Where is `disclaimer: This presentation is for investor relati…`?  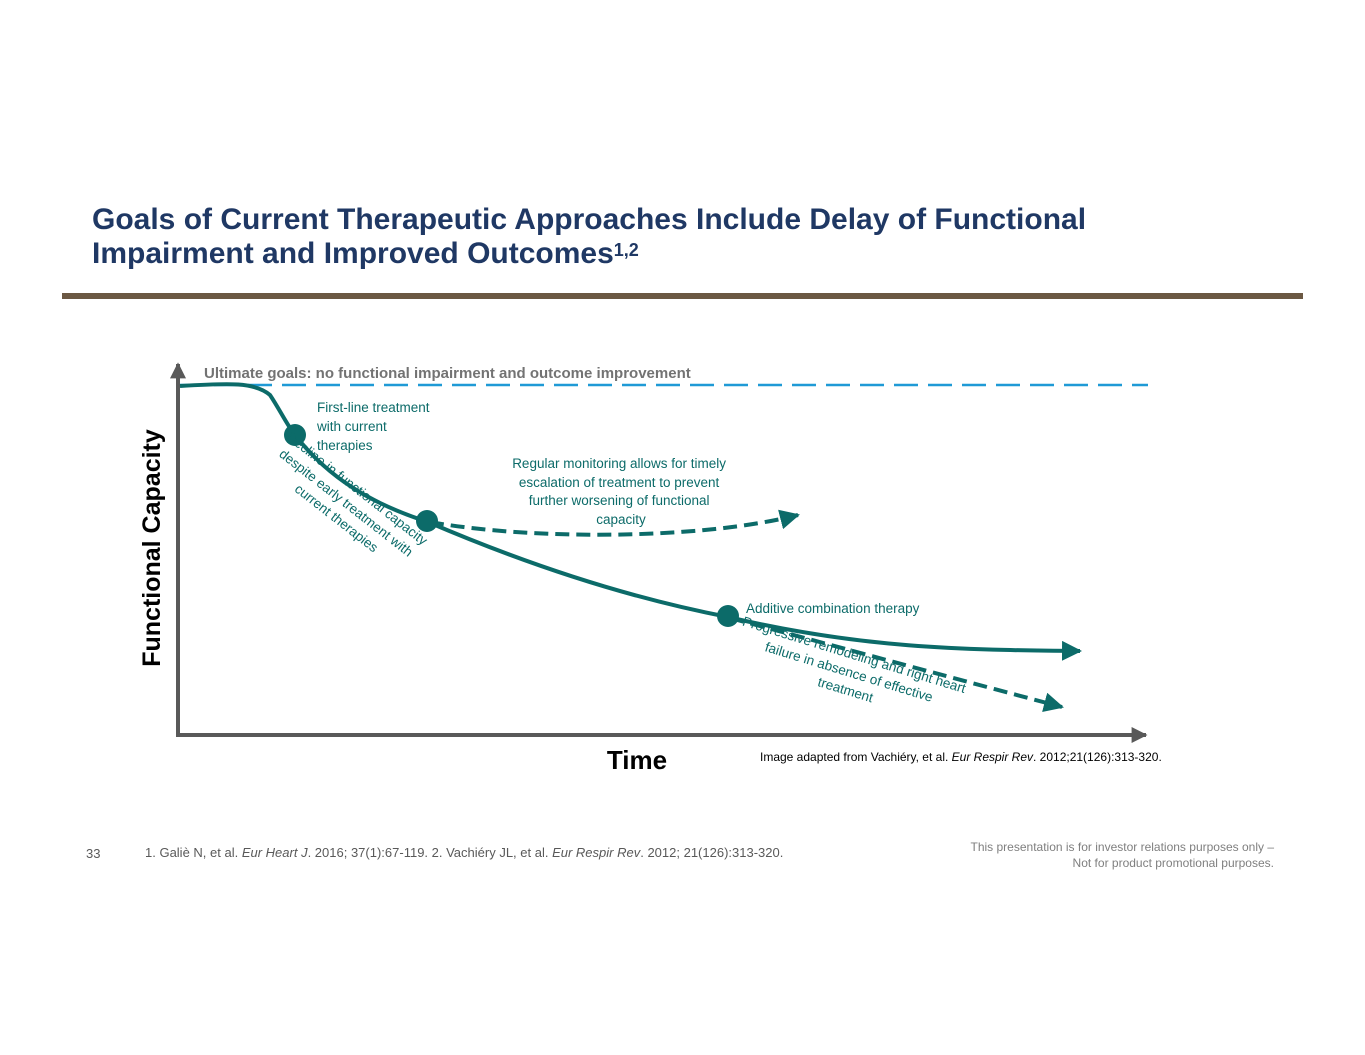 disclaimer: This presentation is for investor relati… is located at coordinates (1122, 855).